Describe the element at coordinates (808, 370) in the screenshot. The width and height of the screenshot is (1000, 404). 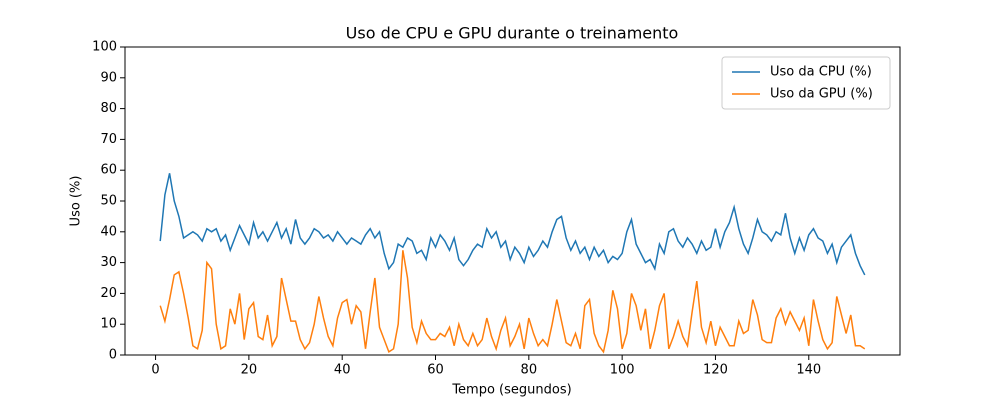
I see `x-tick-label: 140` at that location.